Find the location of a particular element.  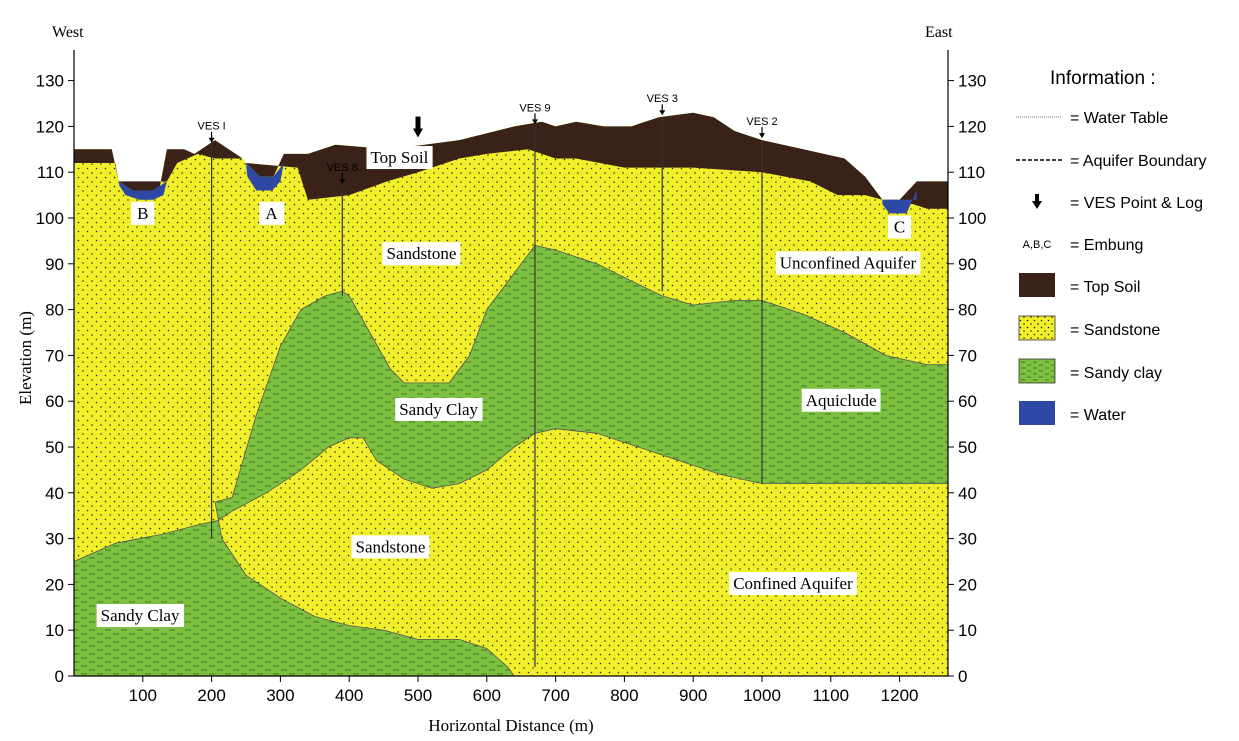

region-label-text: Sandy Clay is located at coordinates (140, 615).